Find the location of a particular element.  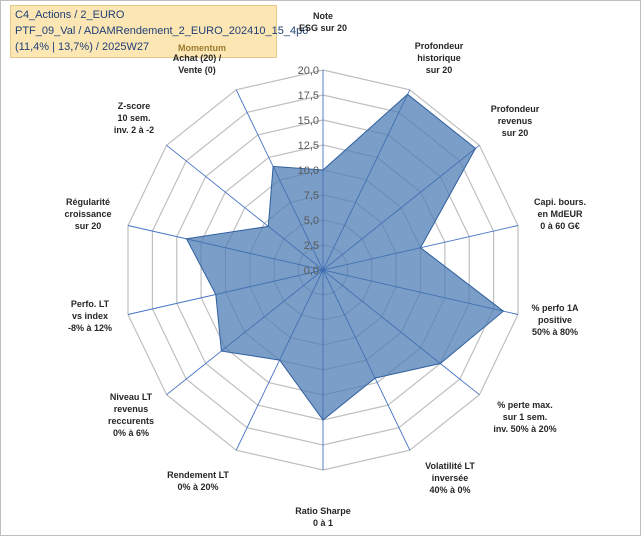

axis-label-line: % perte max. is located at coordinates (525, 405).